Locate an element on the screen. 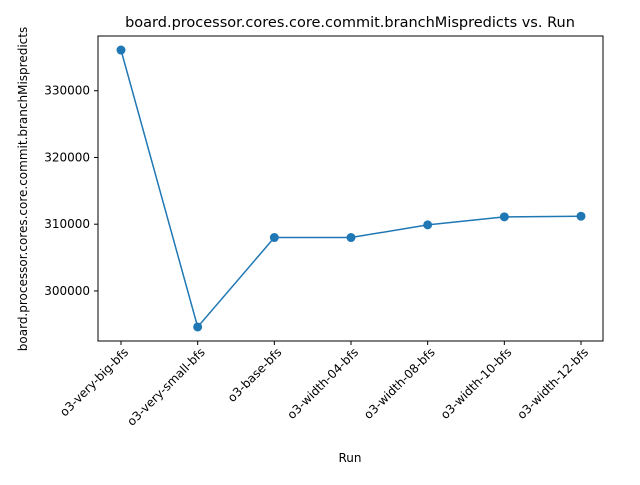  y-tick-label: 320000 is located at coordinates (67, 157).